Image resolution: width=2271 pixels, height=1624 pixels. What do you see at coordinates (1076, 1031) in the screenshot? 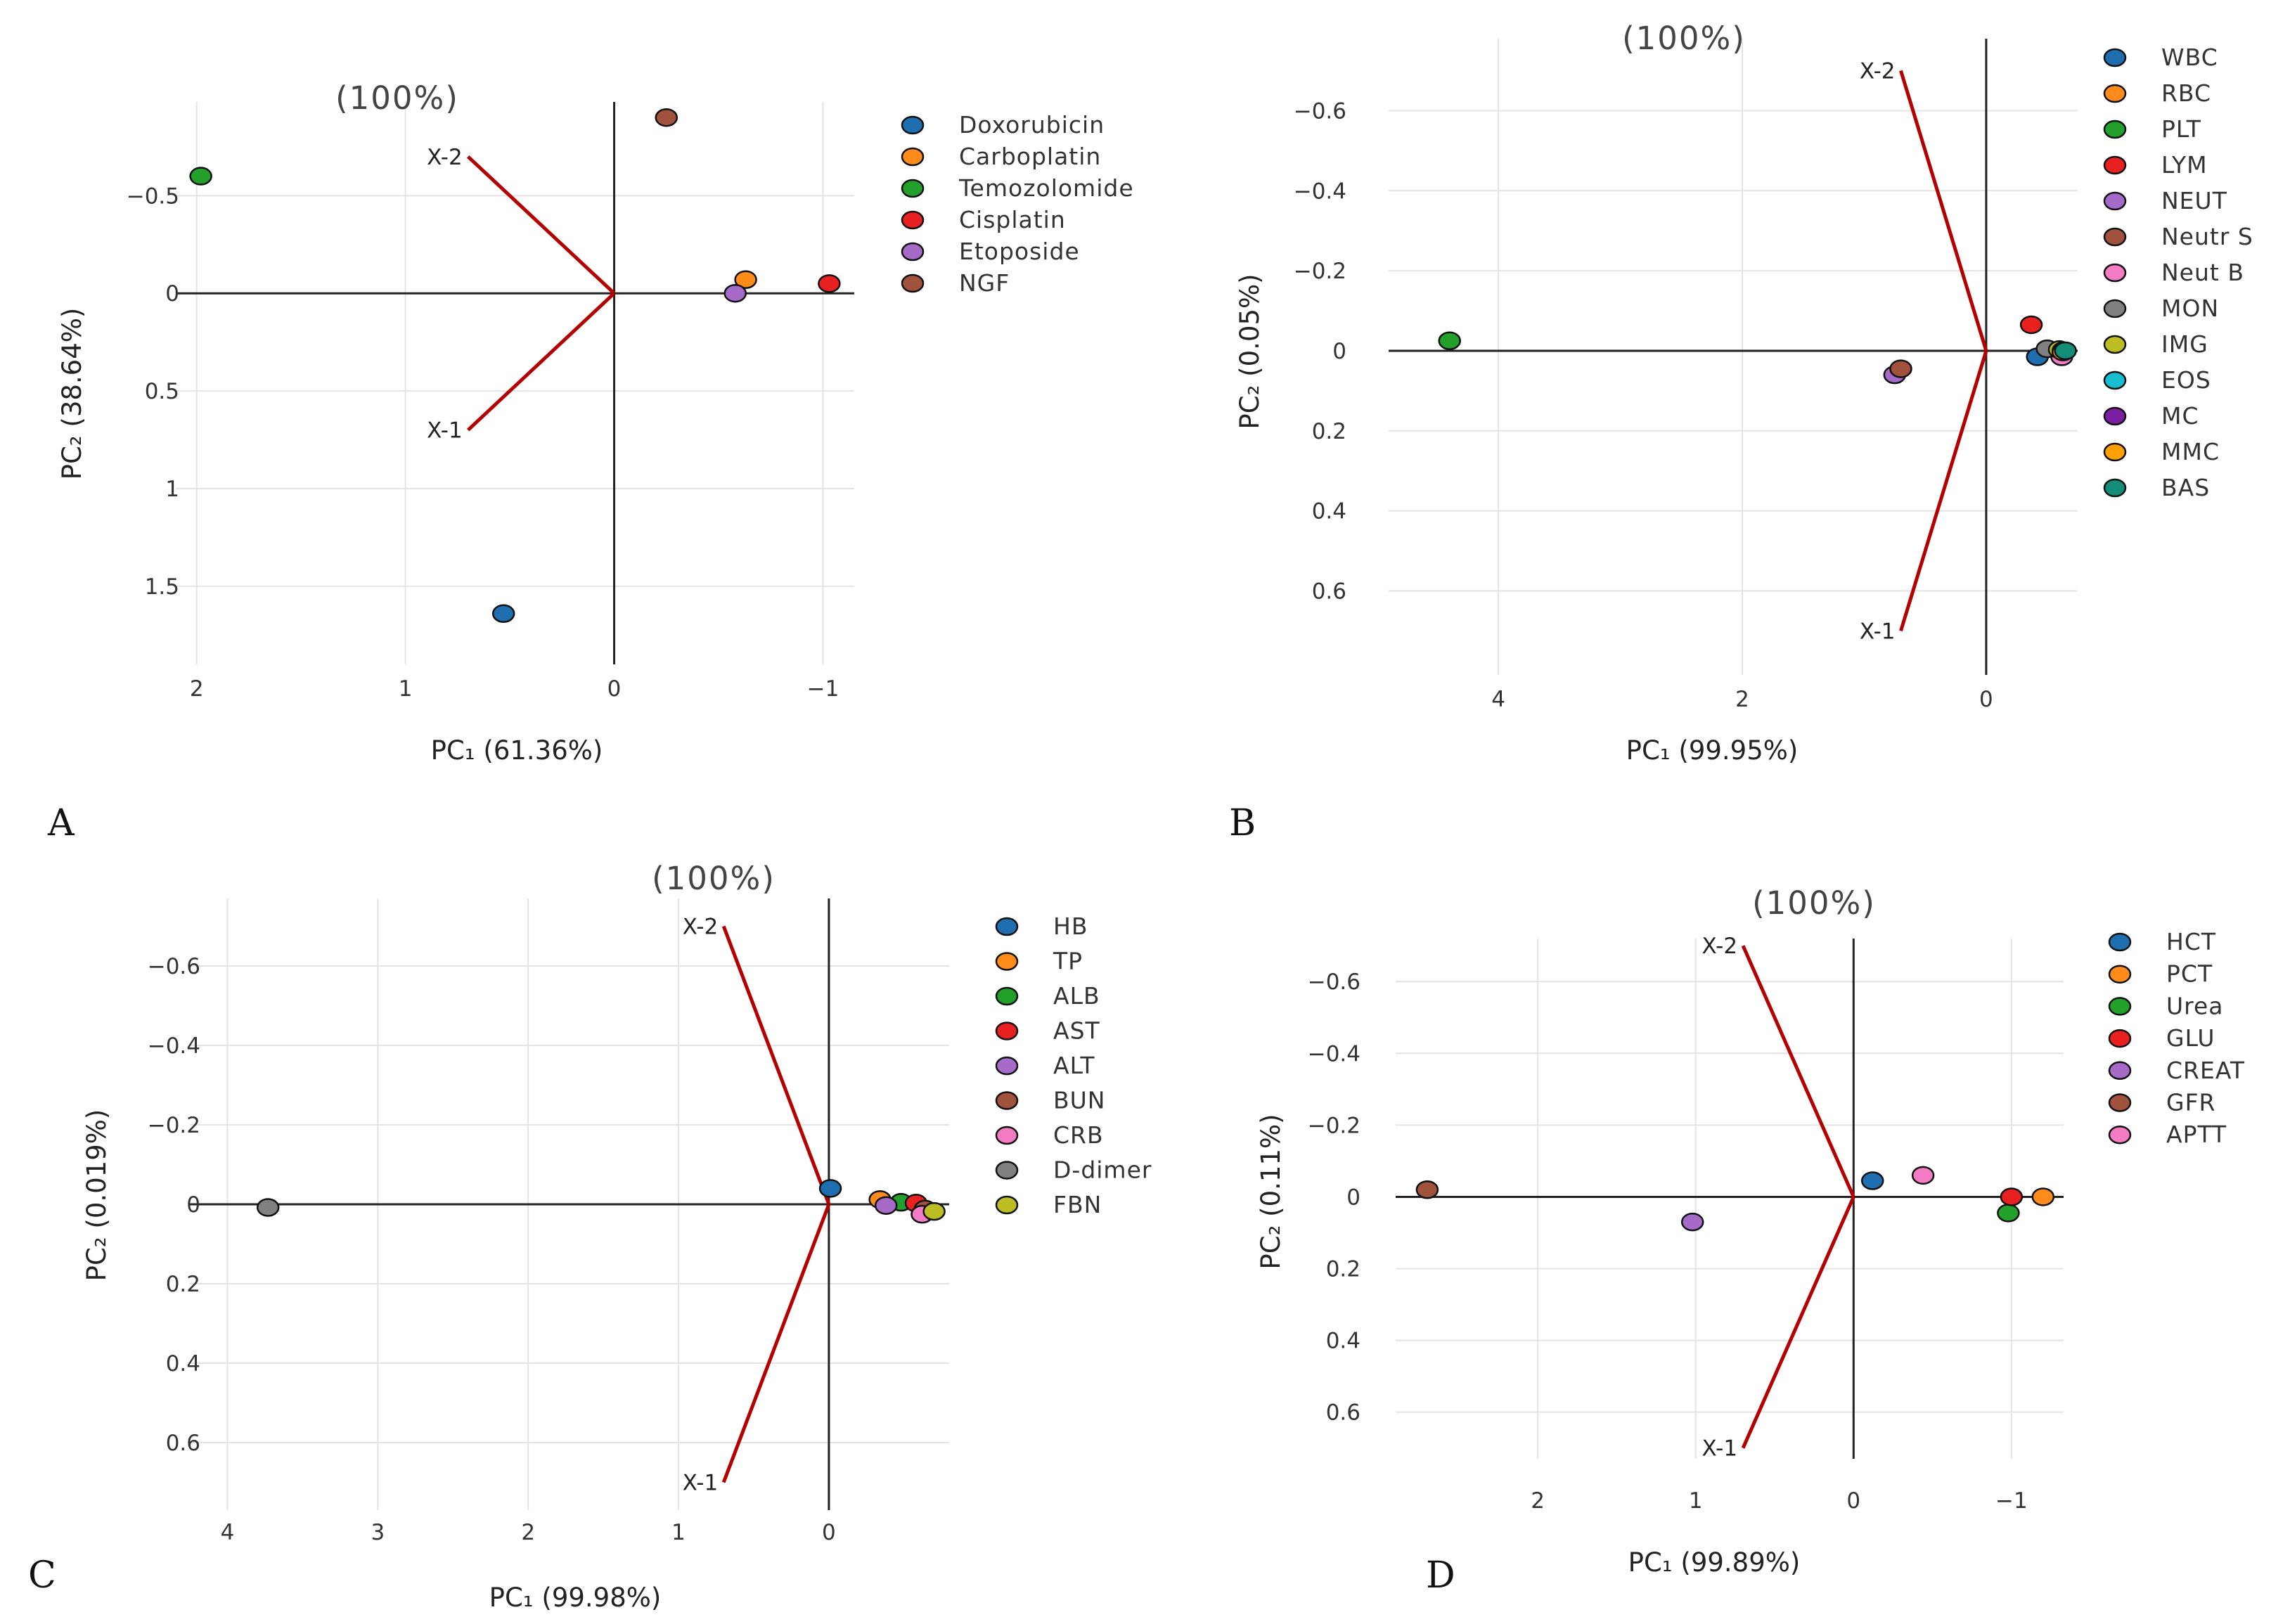
I see `legend-label: AST` at bounding box center [1076, 1031].